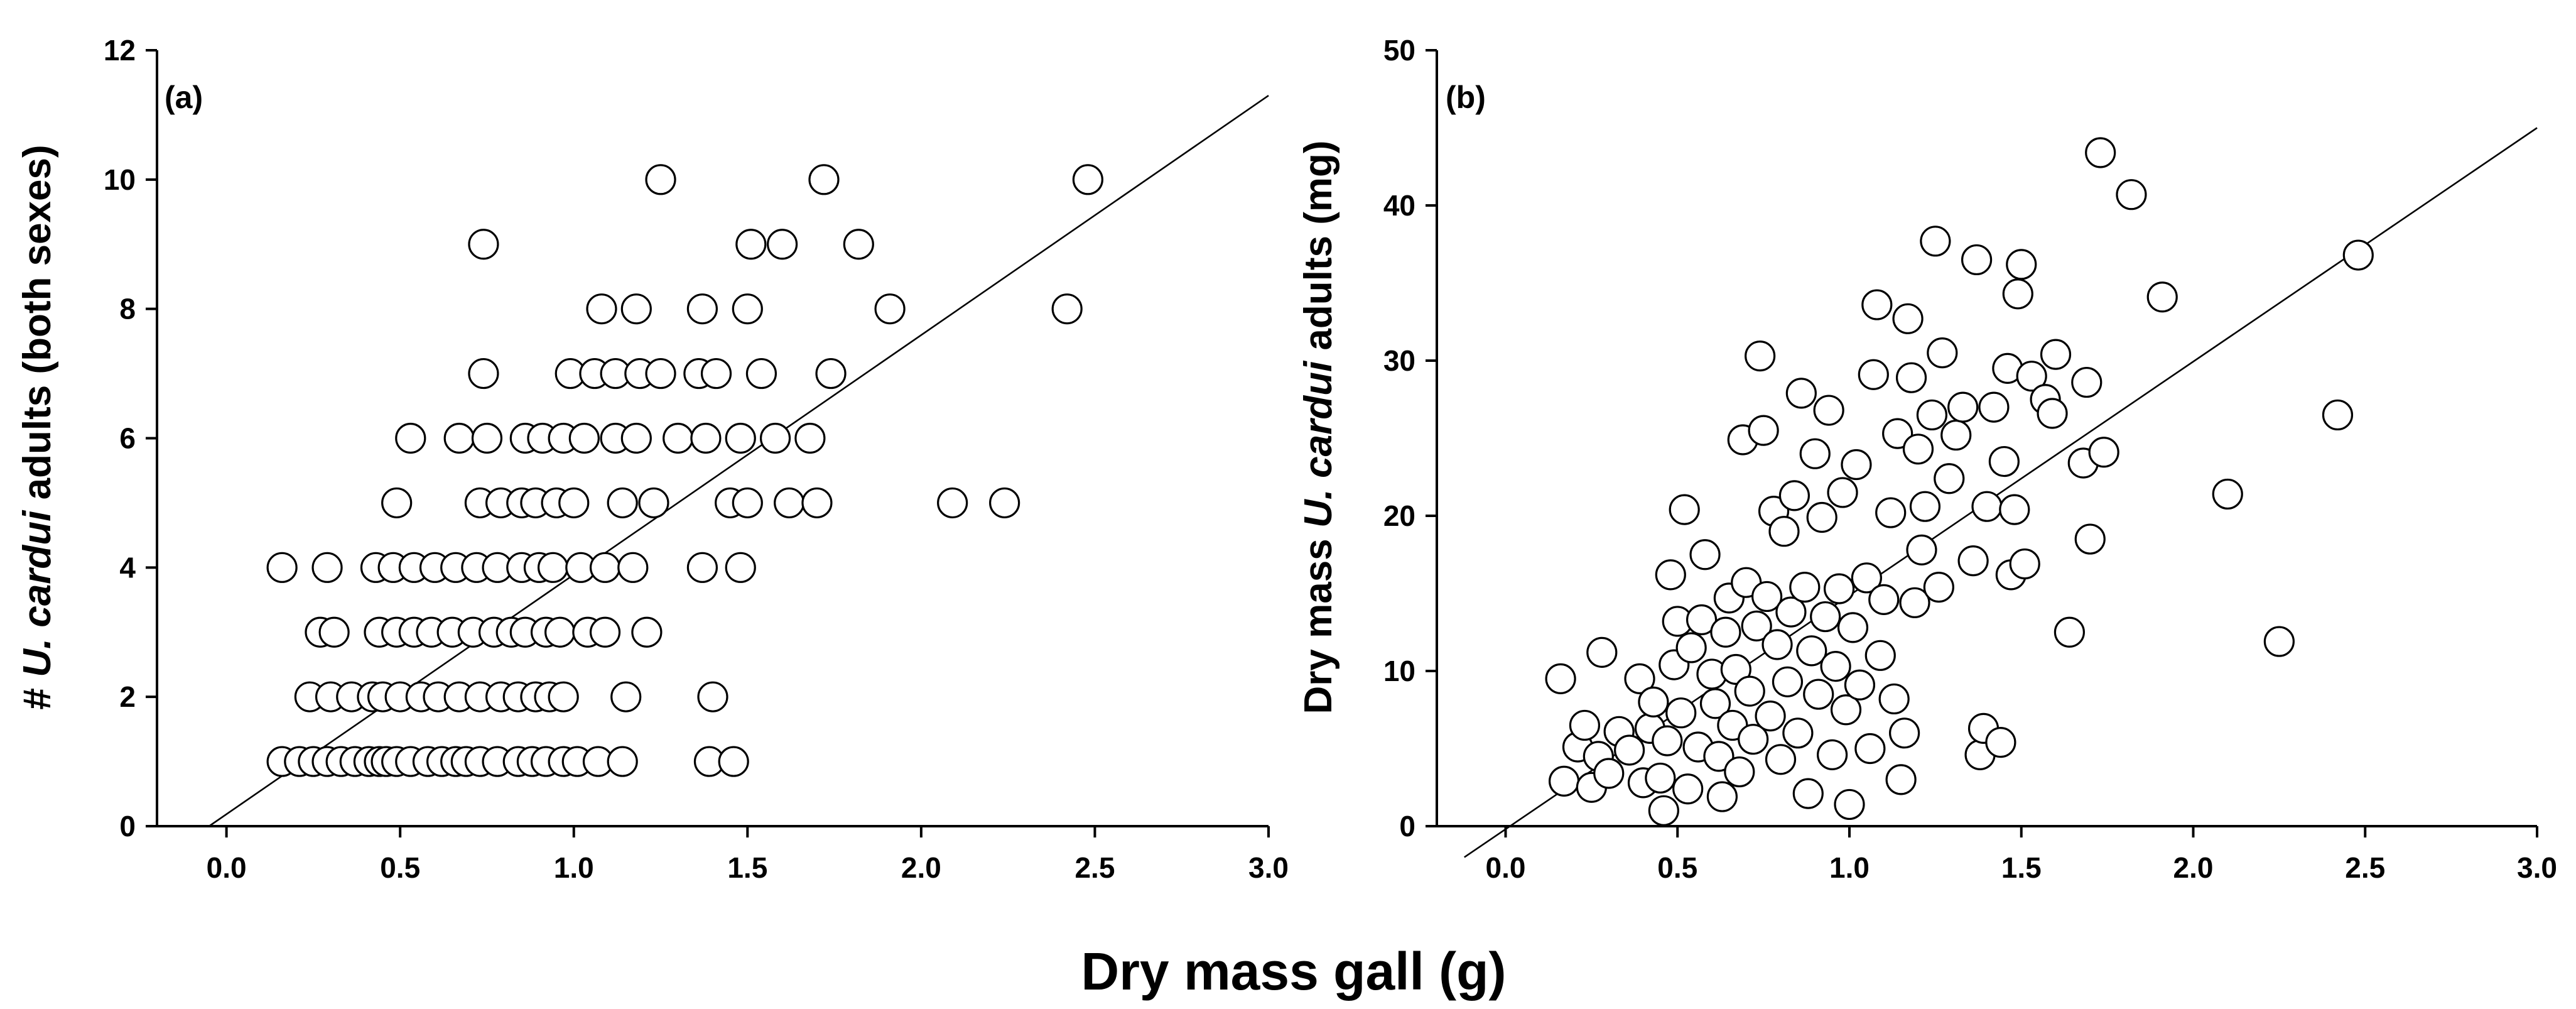 Image resolution: width=2576 pixels, height=1009 pixels. Describe the element at coordinates (1677, 867) in the screenshot. I see `x-tick-label-b: 0.5` at that location.